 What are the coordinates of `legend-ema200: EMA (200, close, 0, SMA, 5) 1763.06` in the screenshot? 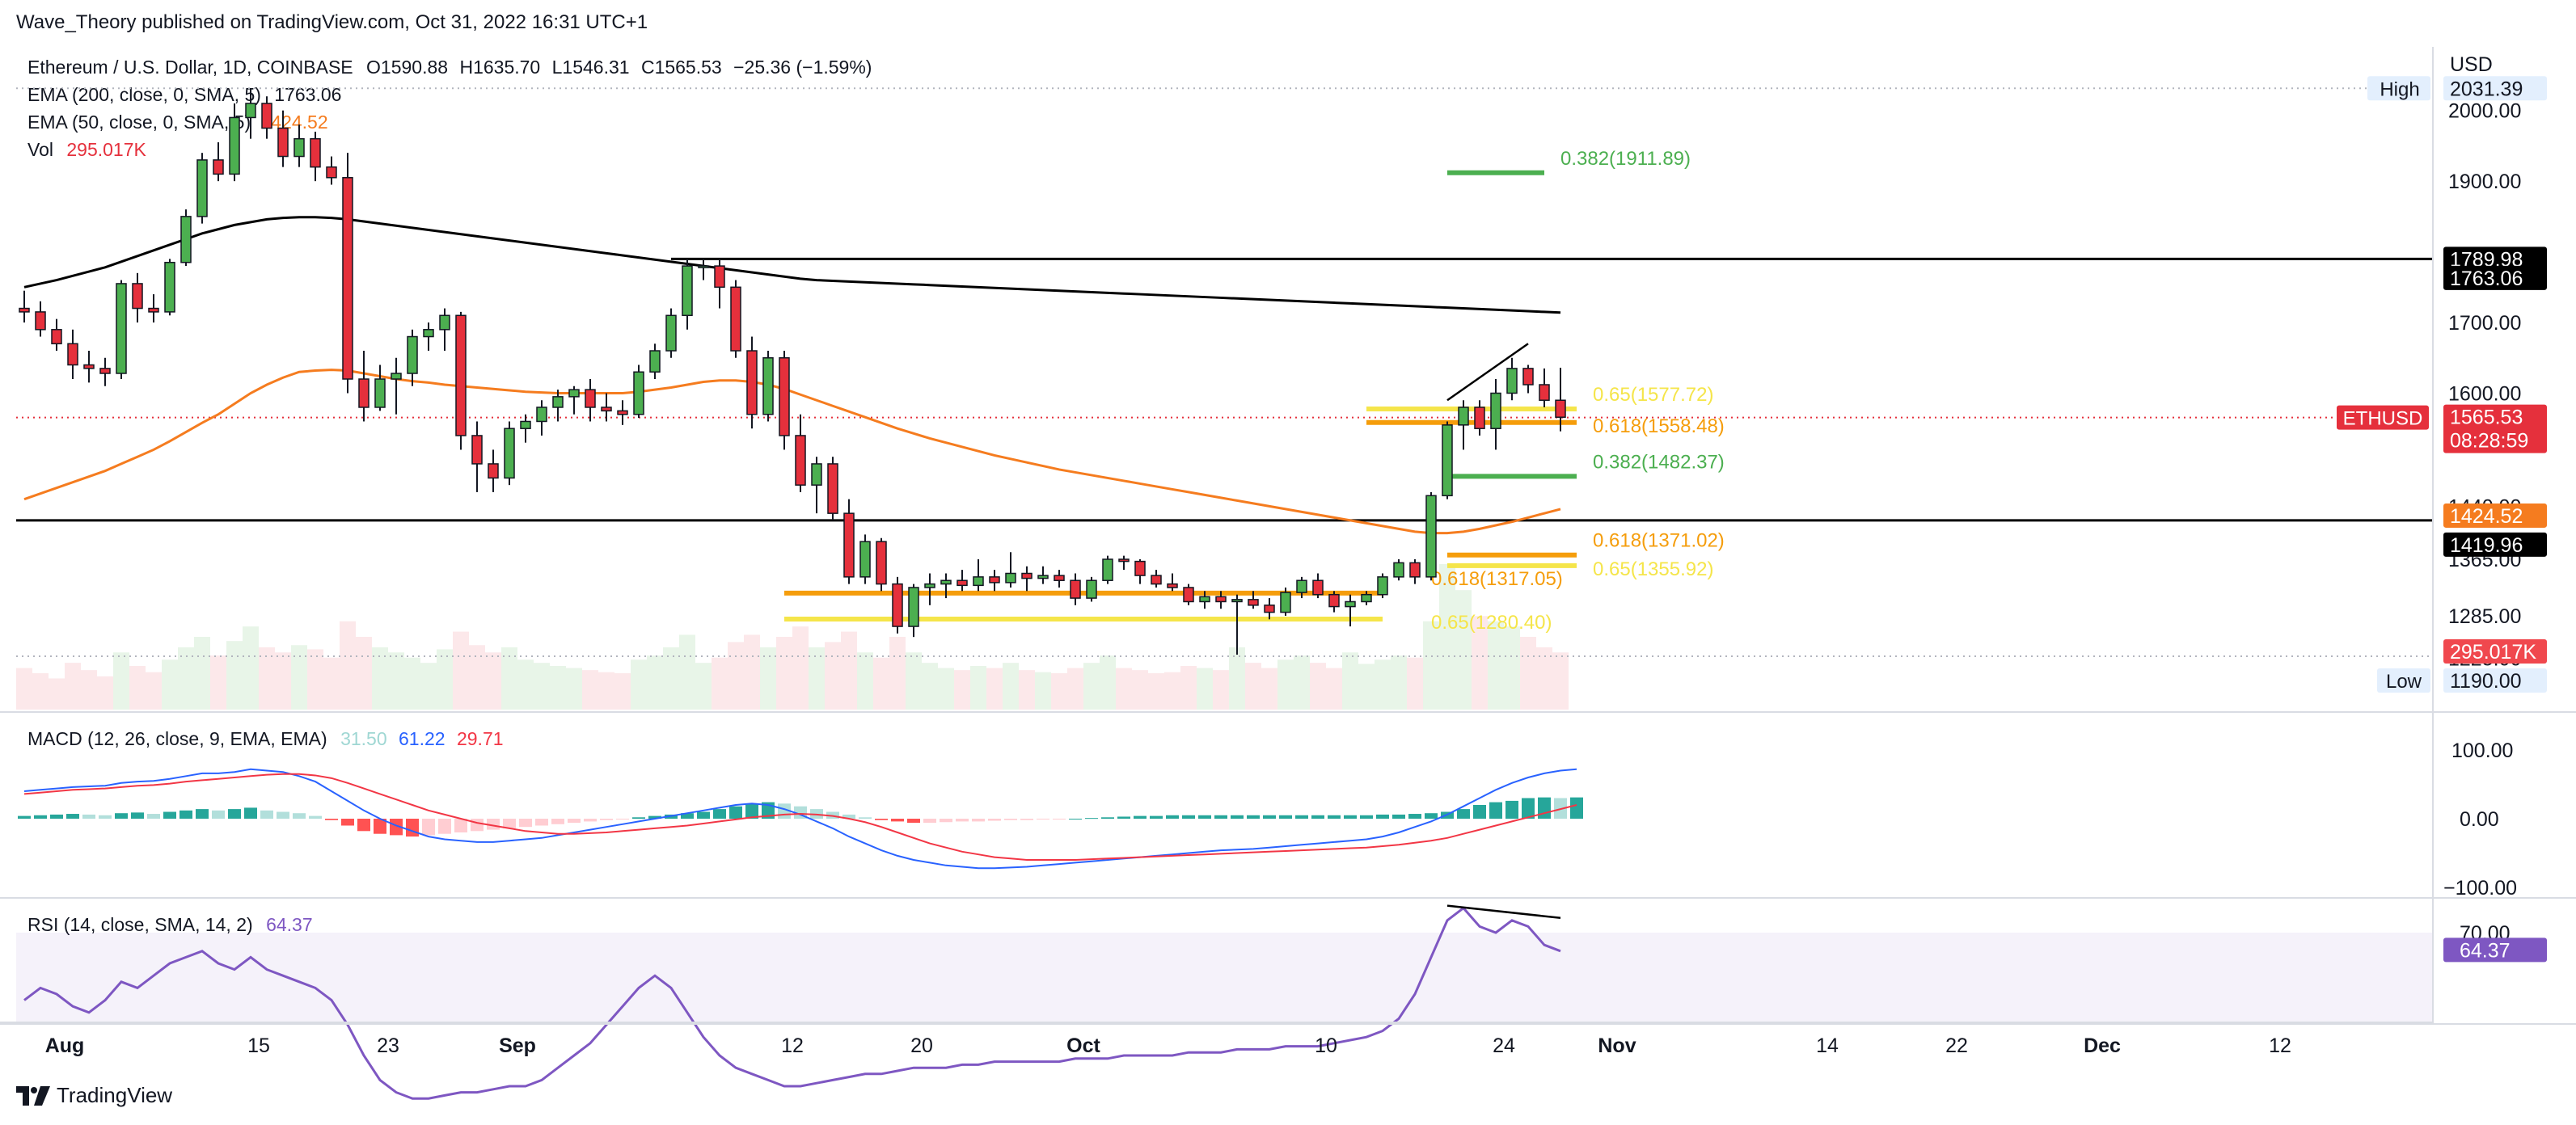 It's located at (184, 95).